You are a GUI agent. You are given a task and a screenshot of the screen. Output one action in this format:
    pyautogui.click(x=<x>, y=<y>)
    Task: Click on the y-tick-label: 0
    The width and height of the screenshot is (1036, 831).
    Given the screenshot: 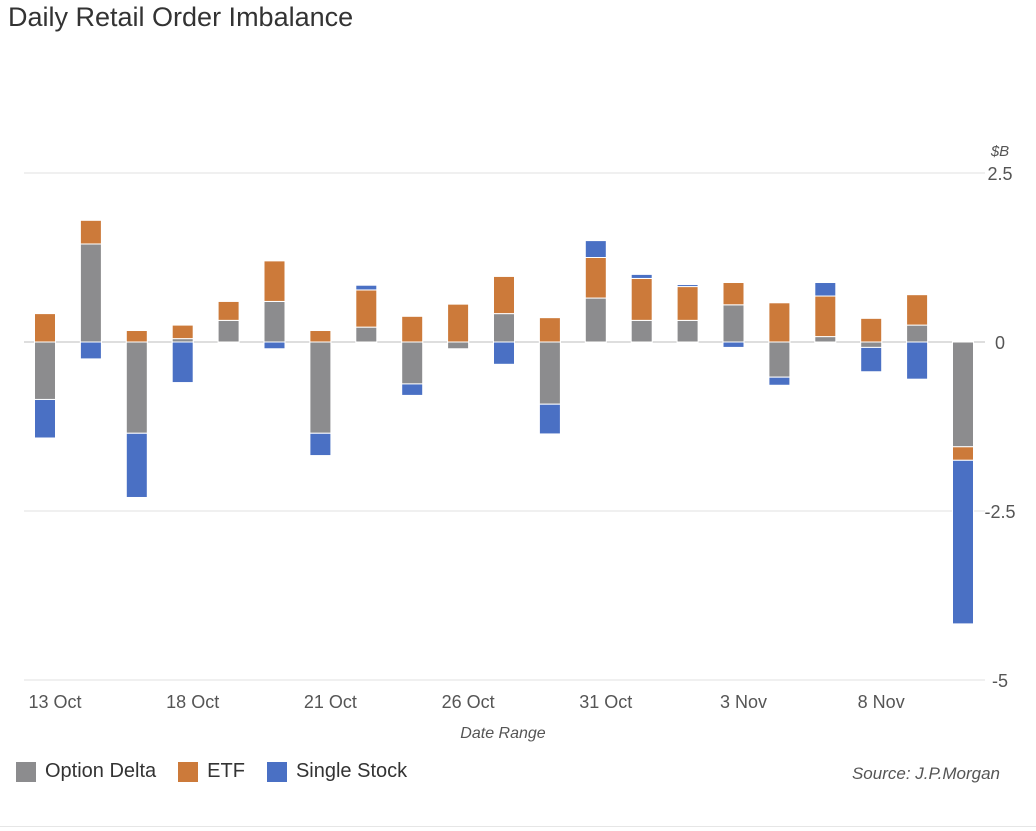 What is the action you would take?
    pyautogui.click(x=1000, y=343)
    